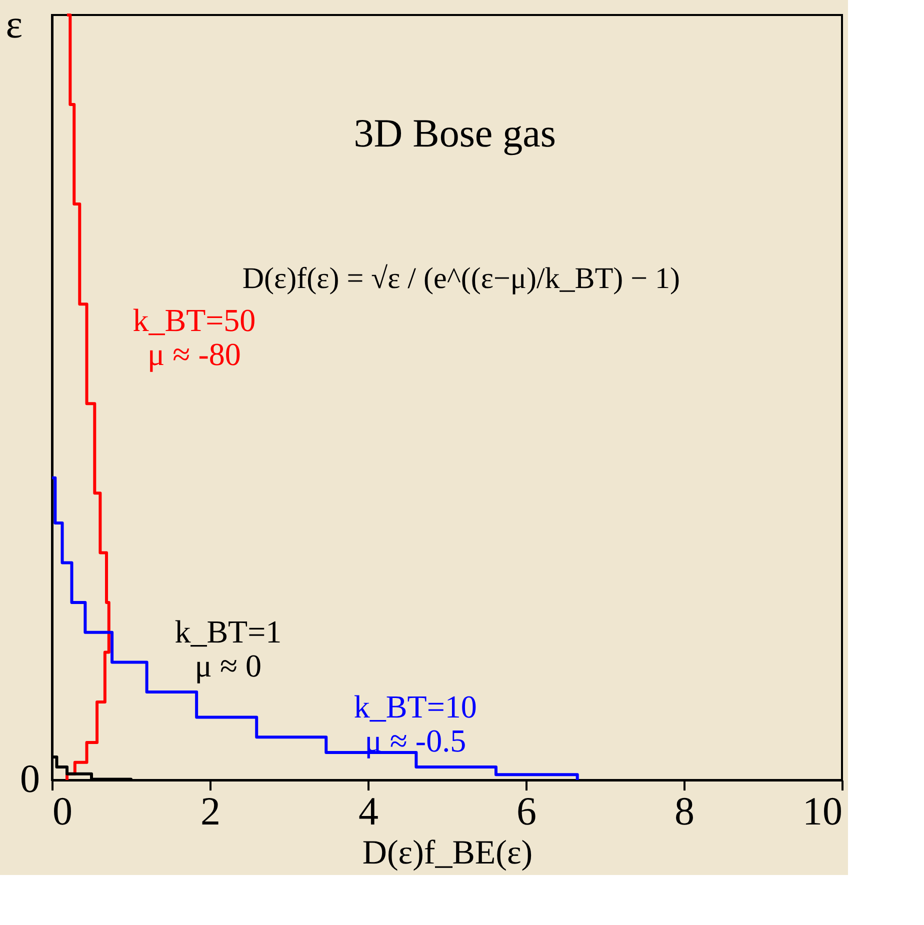 The image size is (924, 925). Describe the element at coordinates (822, 811) in the screenshot. I see `x-tick-label: 10` at that location.